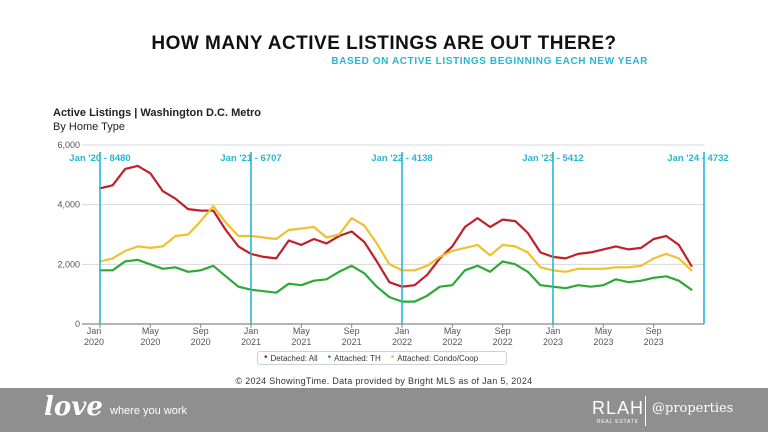 The width and height of the screenshot is (768, 432). I want to click on y-tick-label: 2,000, so click(68, 264).